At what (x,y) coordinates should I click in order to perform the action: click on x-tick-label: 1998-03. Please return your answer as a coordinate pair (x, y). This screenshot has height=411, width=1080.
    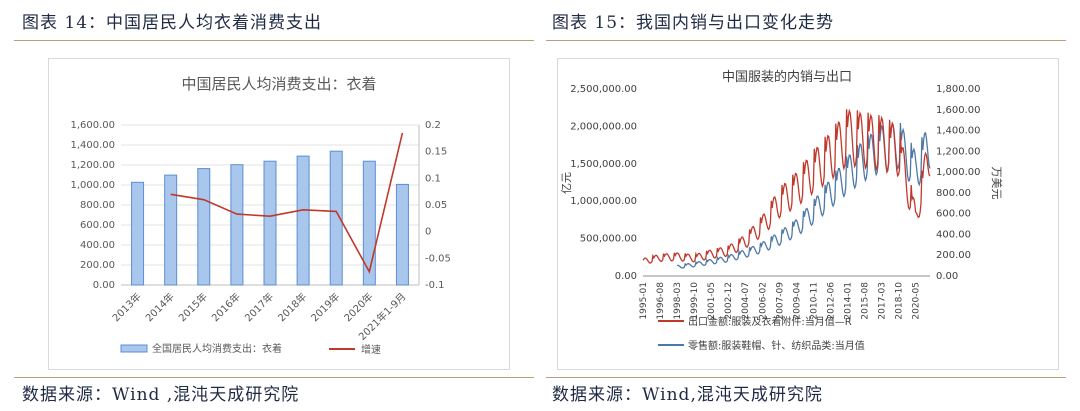
    Looking at the image, I should click on (678, 301).